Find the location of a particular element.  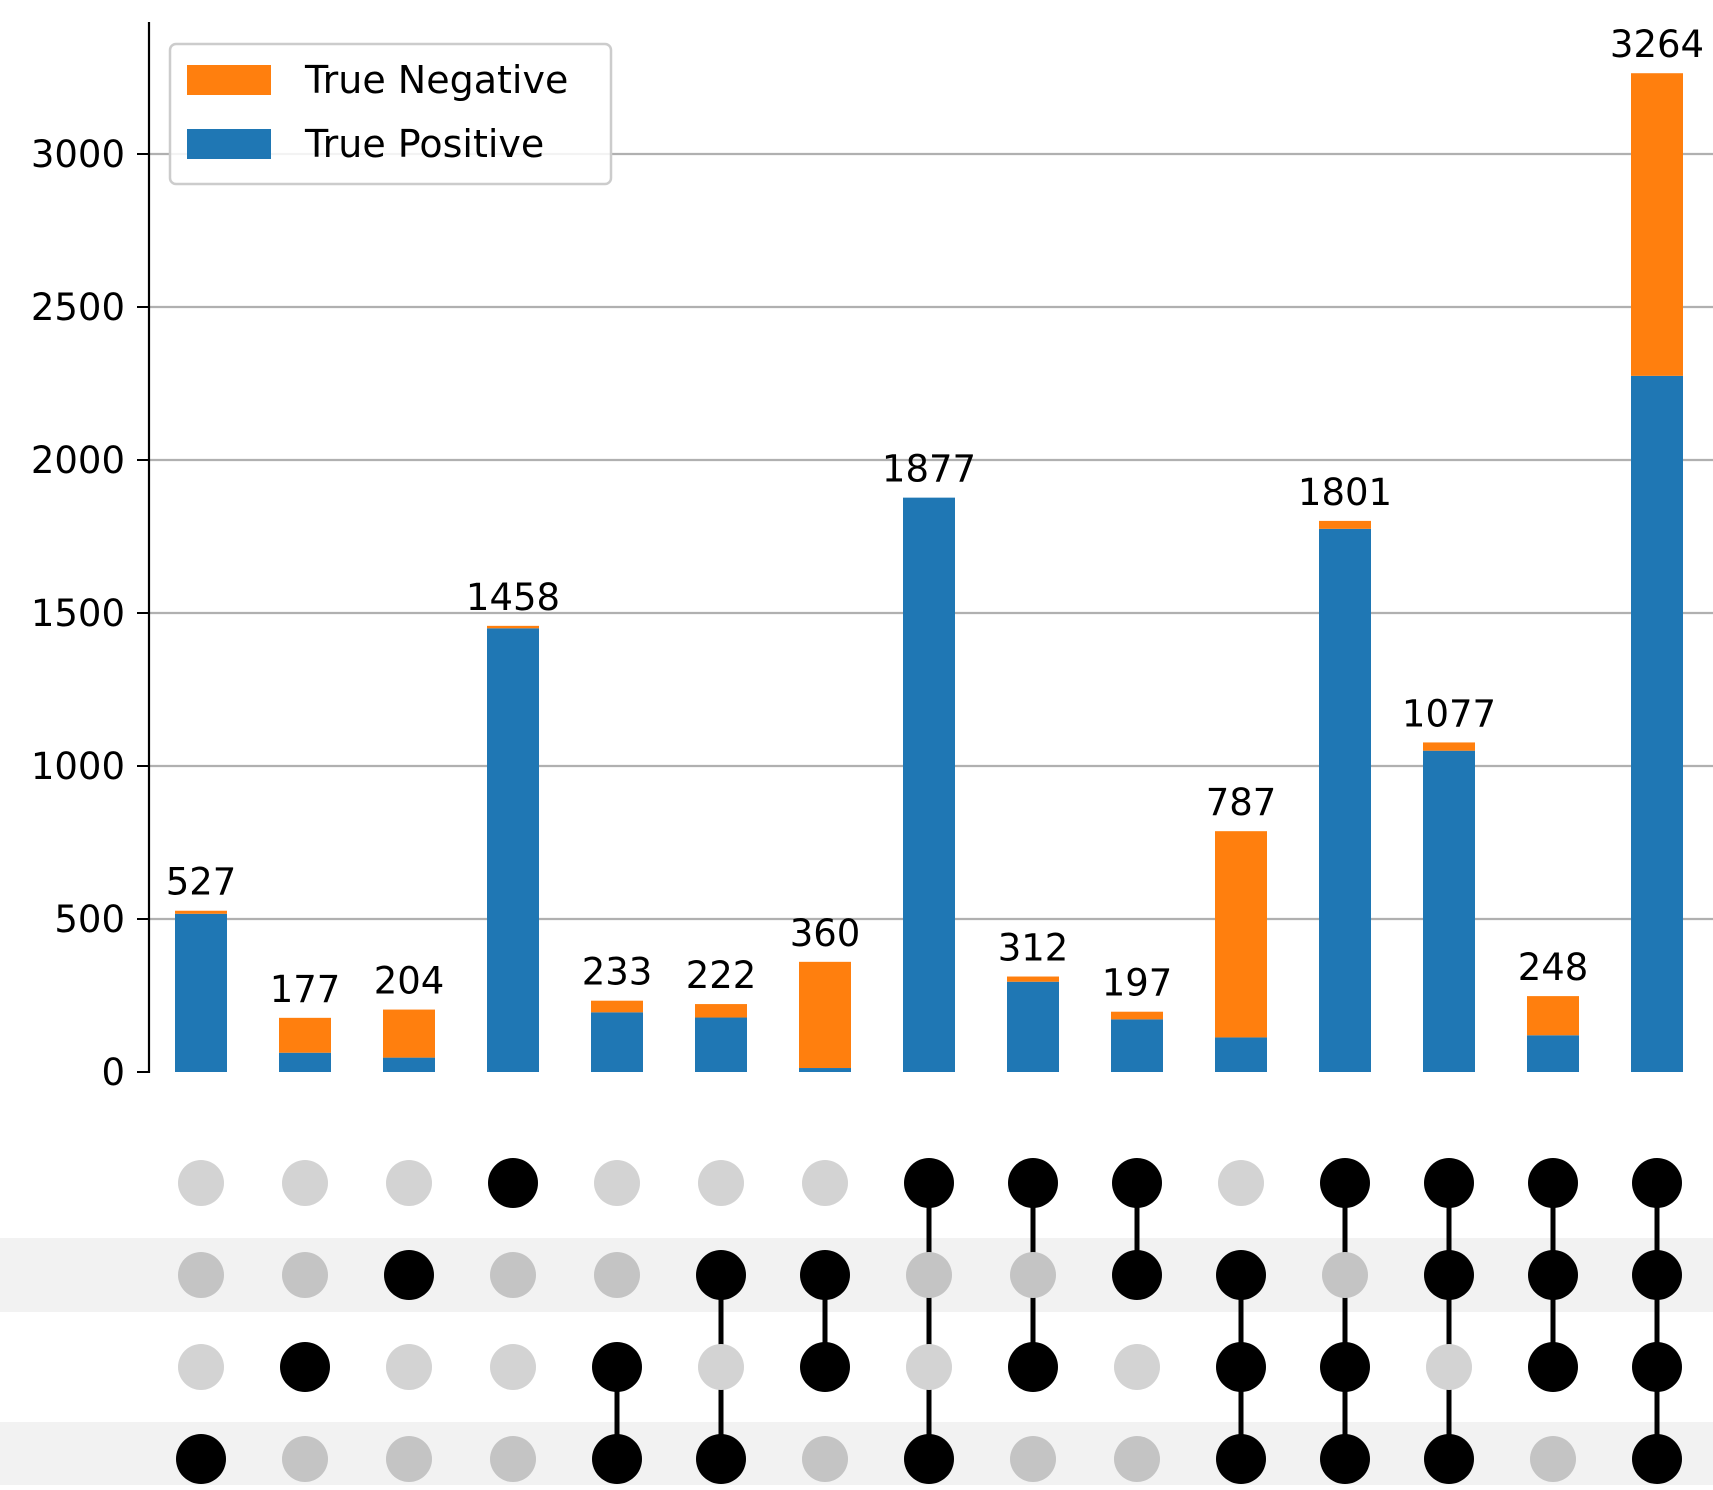

y-tick-label: 500 is located at coordinates (89, 919).